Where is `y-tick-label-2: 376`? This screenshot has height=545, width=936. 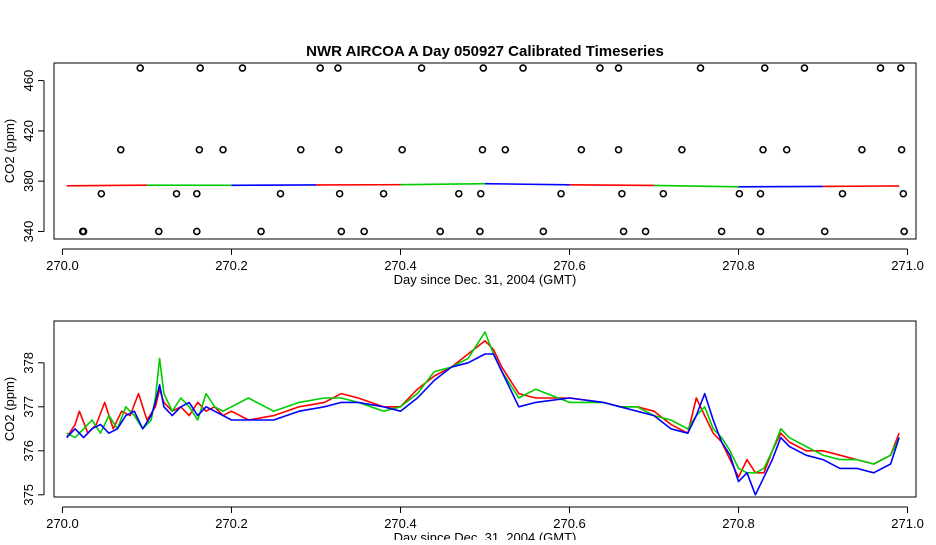
y-tick-label-2: 376 is located at coordinates (28, 451).